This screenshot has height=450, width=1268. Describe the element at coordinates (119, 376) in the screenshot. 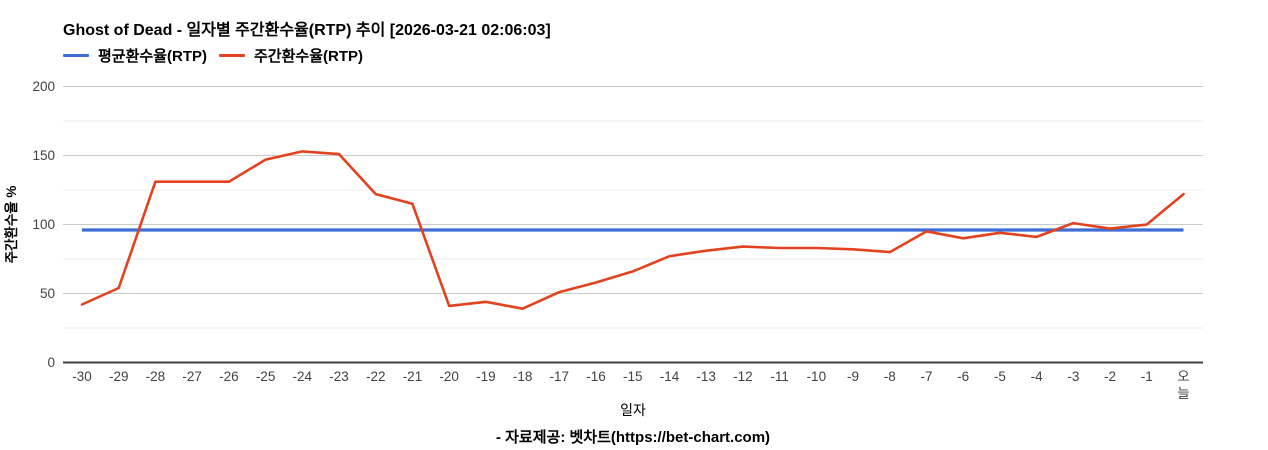

I see `svg-text: -29` at that location.